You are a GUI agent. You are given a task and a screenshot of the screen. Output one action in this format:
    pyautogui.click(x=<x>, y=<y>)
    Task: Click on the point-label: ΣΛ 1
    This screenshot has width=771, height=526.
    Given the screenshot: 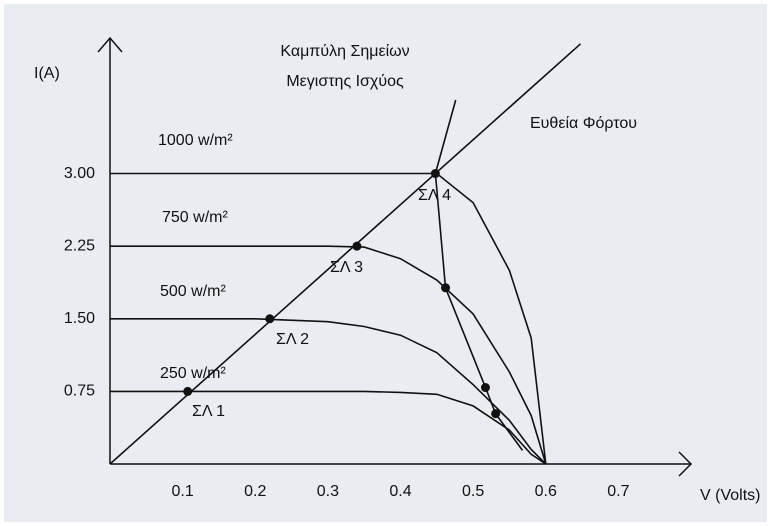 What is the action you would take?
    pyautogui.click(x=208, y=411)
    